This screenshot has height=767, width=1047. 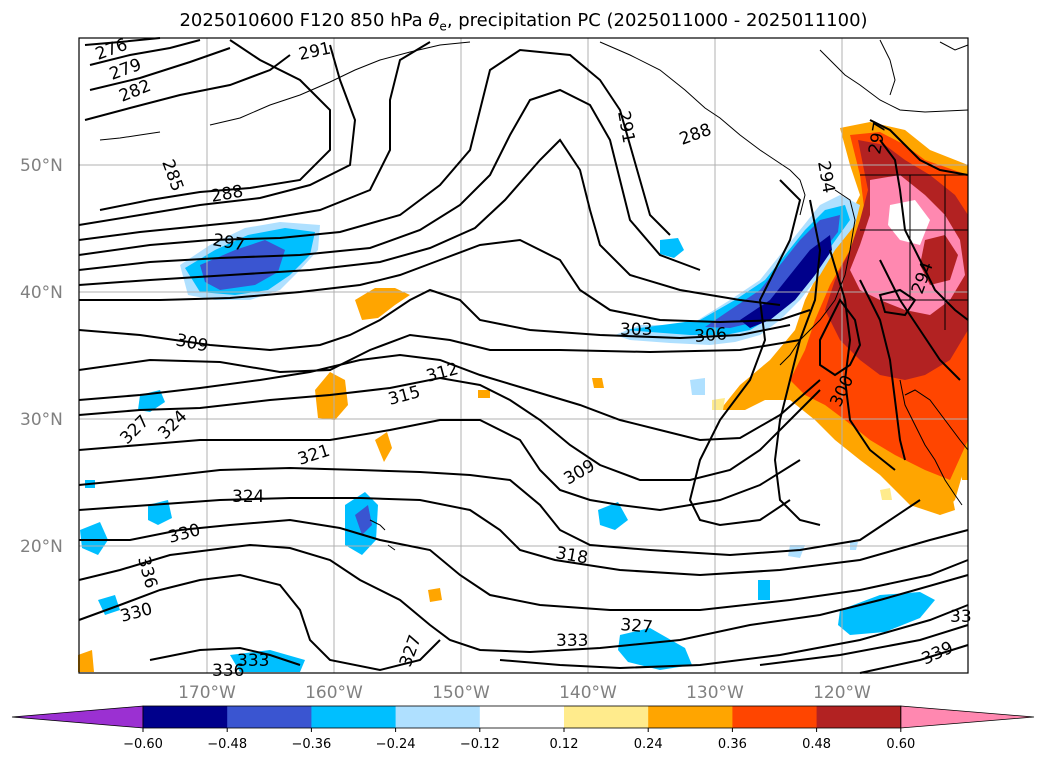 I want to click on contour-label: 315, so click(x=404, y=396).